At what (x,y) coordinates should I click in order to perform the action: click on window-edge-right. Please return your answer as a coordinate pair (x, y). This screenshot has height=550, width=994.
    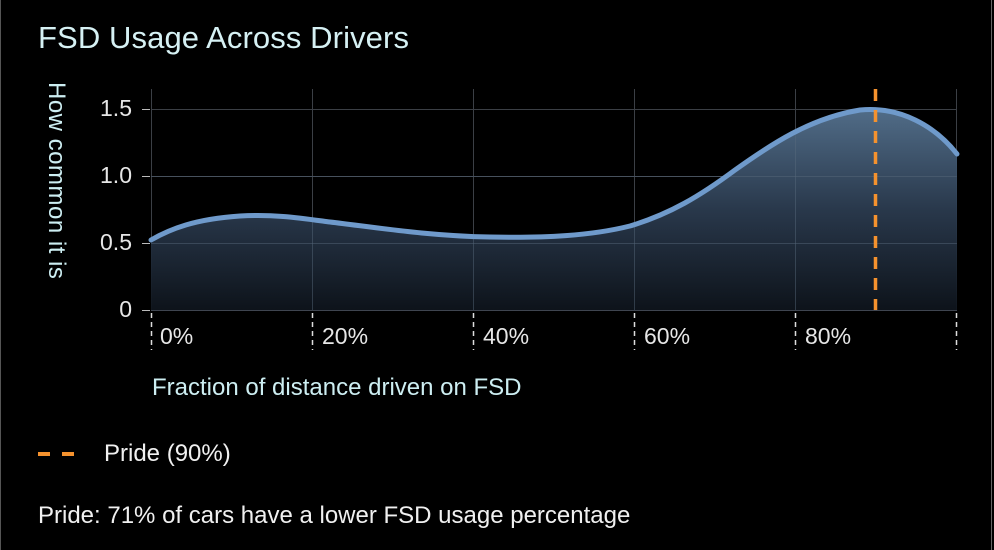
    Looking at the image, I should click on (991, 275).